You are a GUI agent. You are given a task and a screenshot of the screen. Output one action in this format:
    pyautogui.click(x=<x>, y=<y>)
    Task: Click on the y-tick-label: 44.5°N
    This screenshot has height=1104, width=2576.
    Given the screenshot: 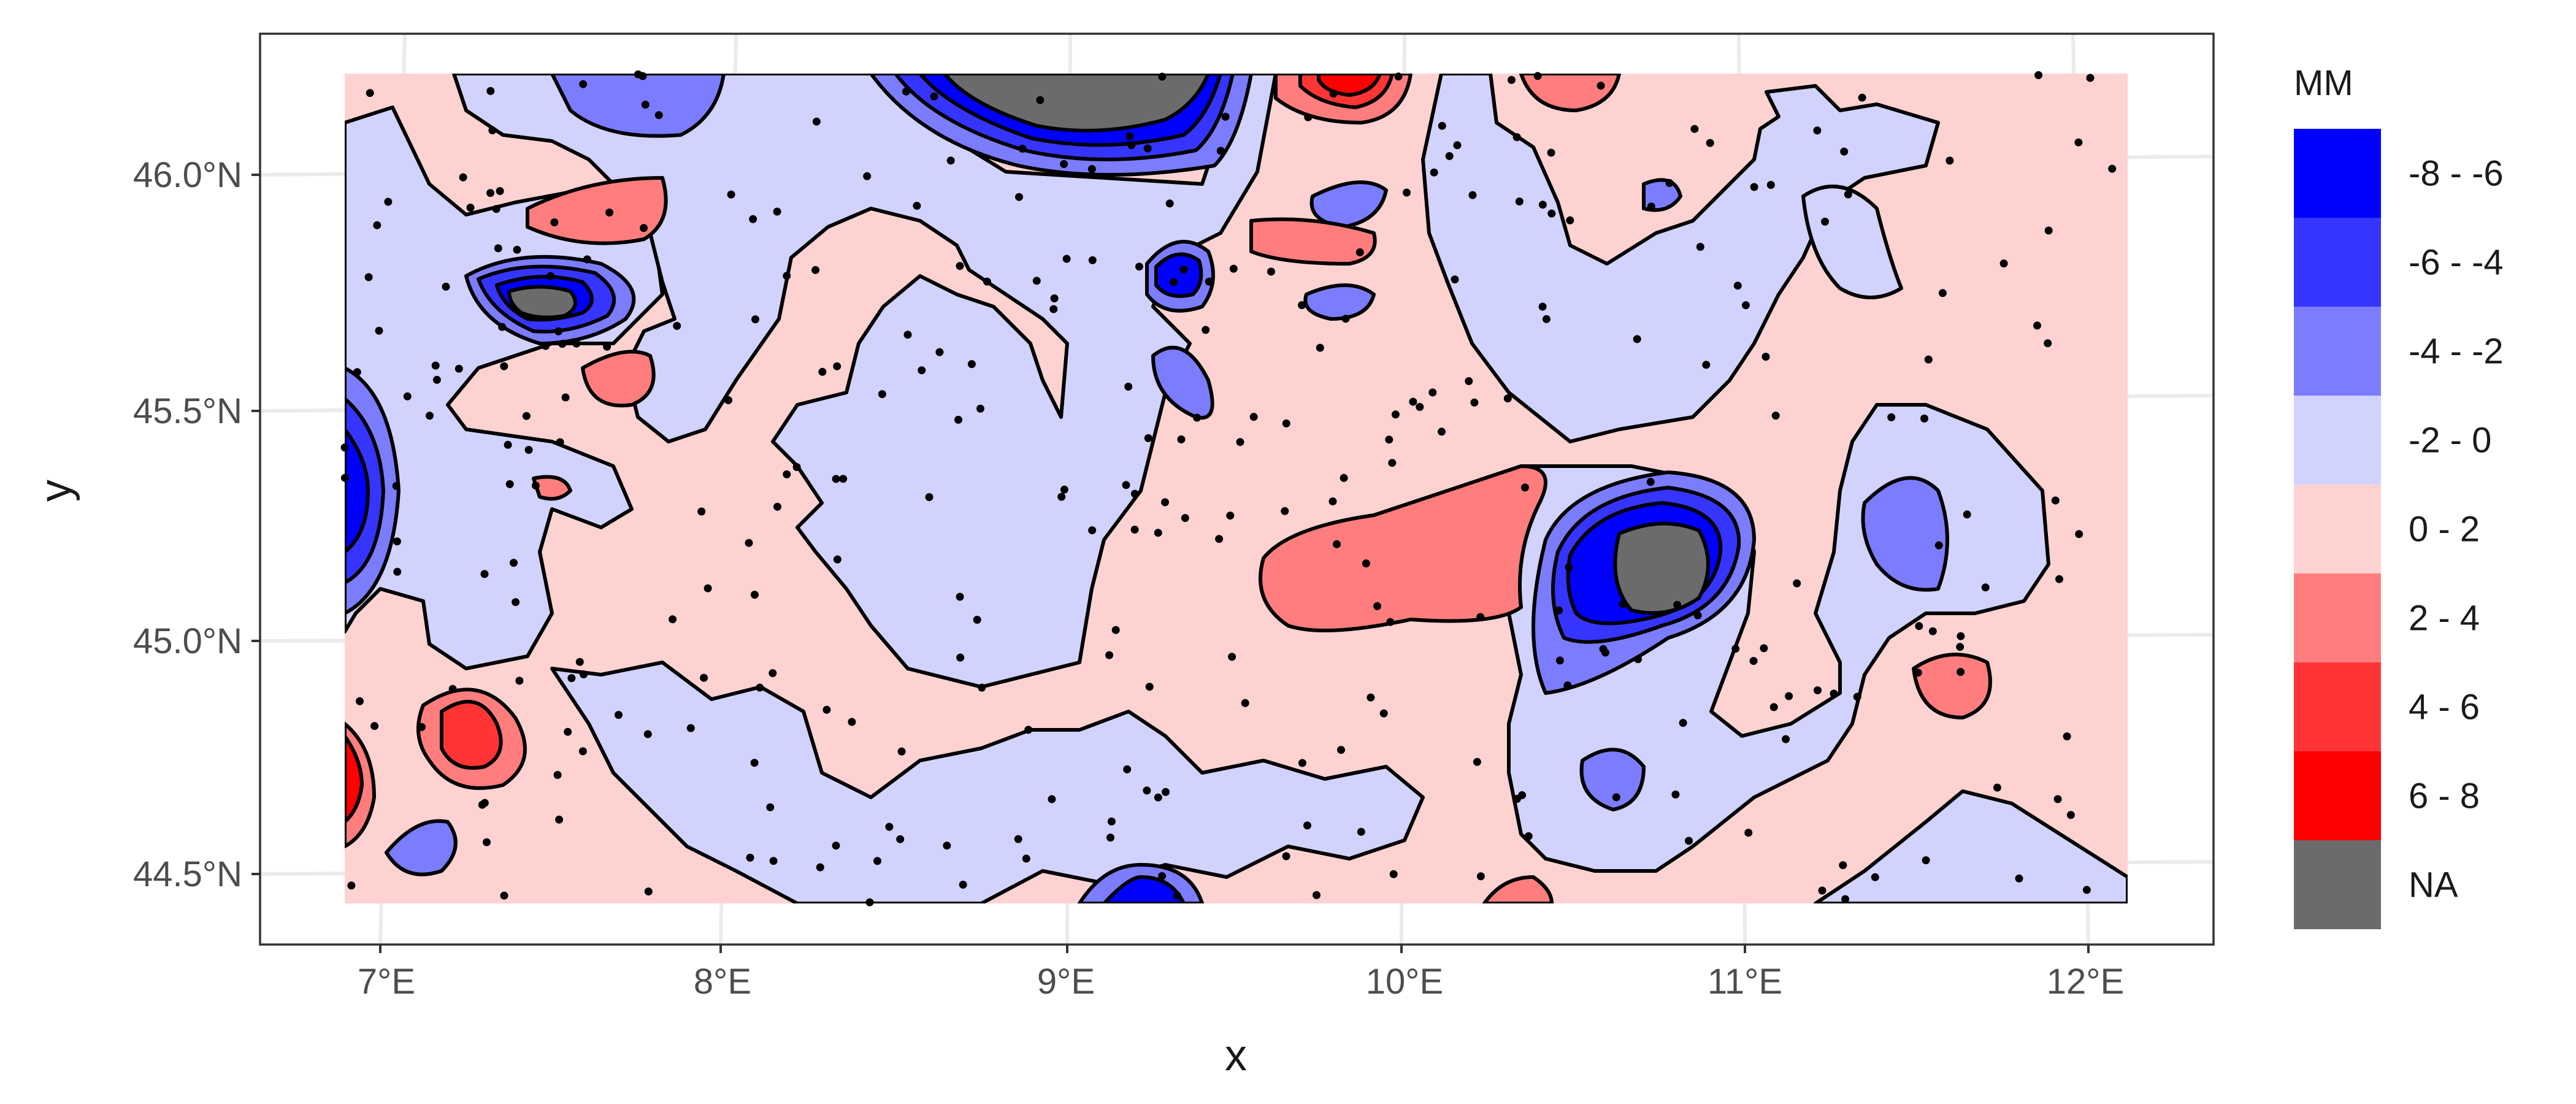 What is the action you would take?
    pyautogui.click(x=187, y=874)
    